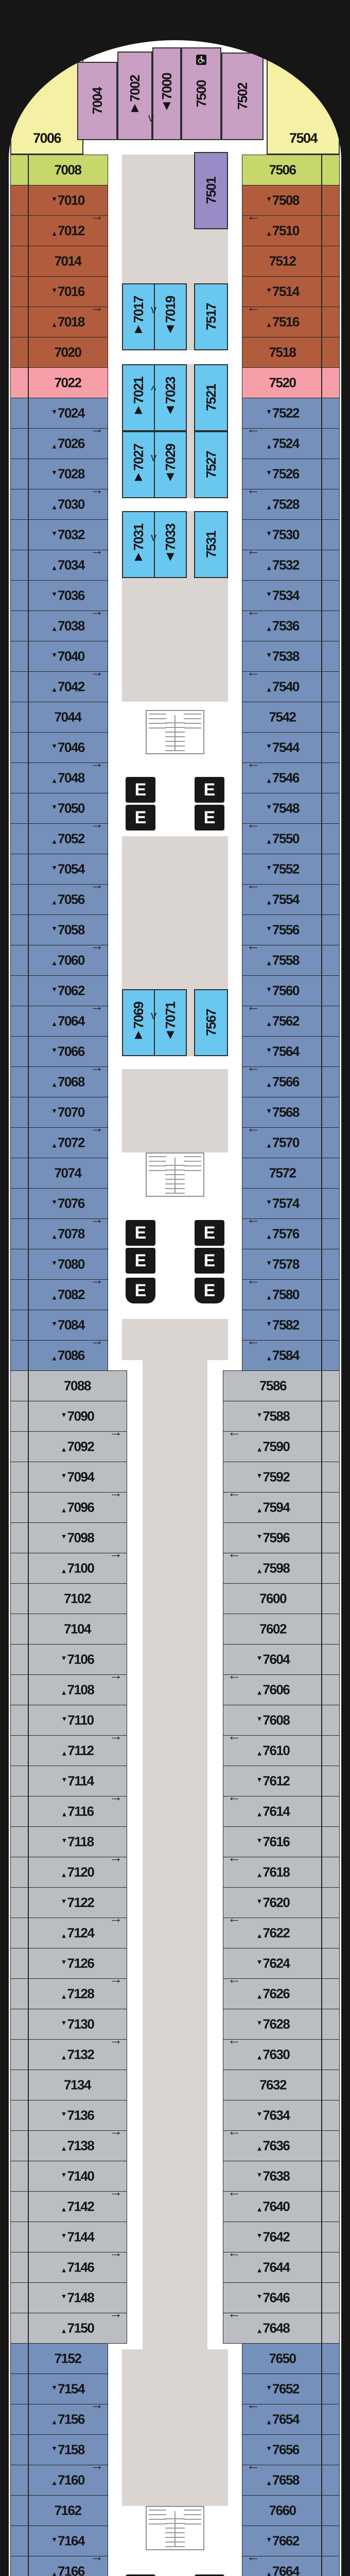  I want to click on cabin-7540: ▲7540, so click(291, 686).